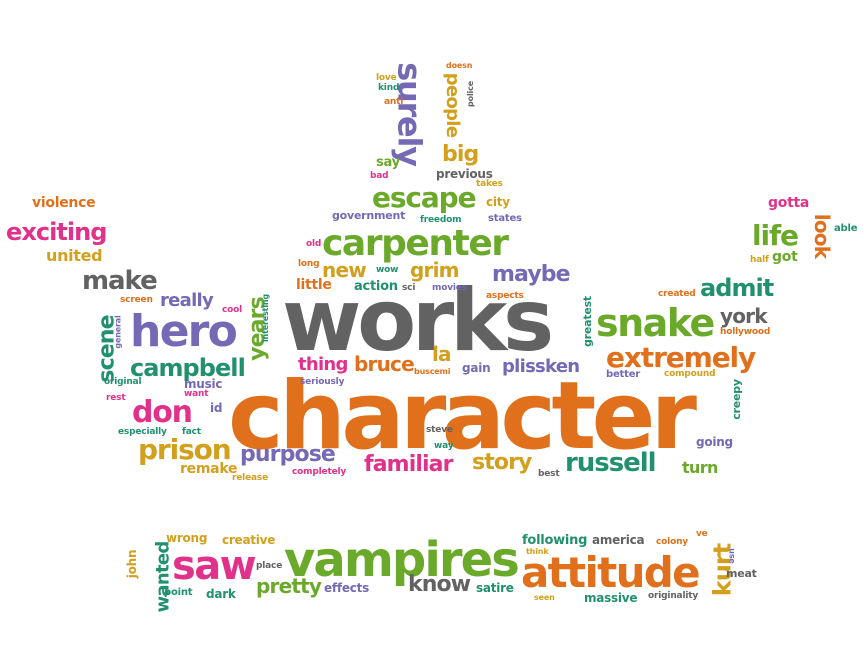  What do you see at coordinates (344, 270) in the screenshot?
I see `word-new: new` at bounding box center [344, 270].